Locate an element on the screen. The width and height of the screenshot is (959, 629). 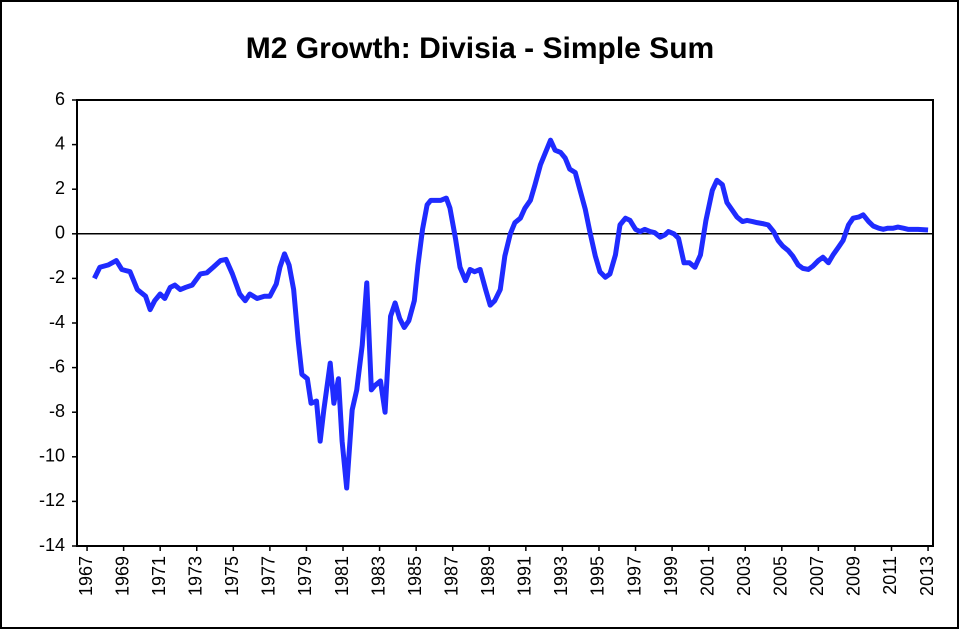
x-tick-label: 1977 is located at coordinates (269, 576).